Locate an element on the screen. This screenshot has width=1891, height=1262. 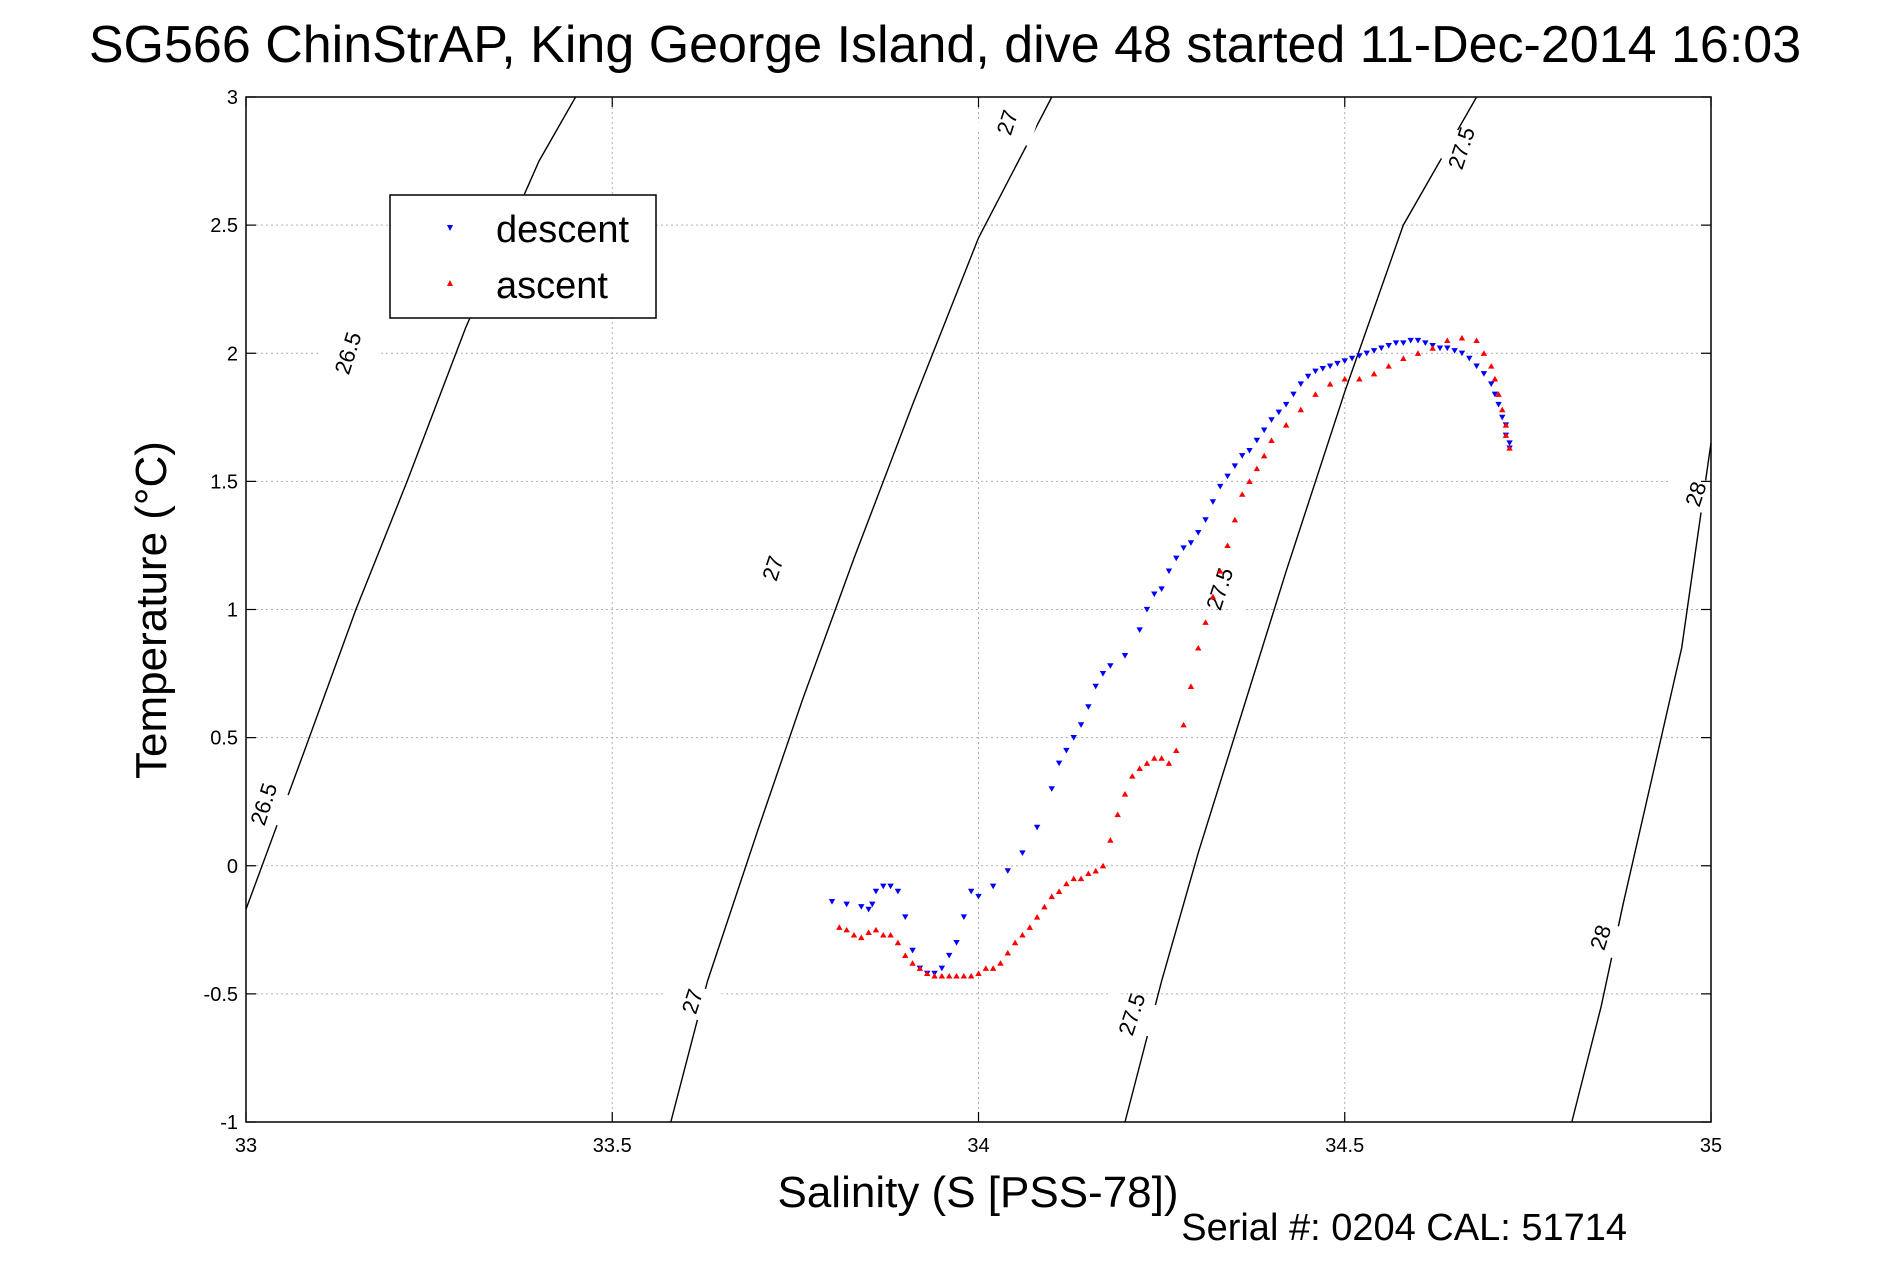
y-tick-label: 3 is located at coordinates (232, 98).